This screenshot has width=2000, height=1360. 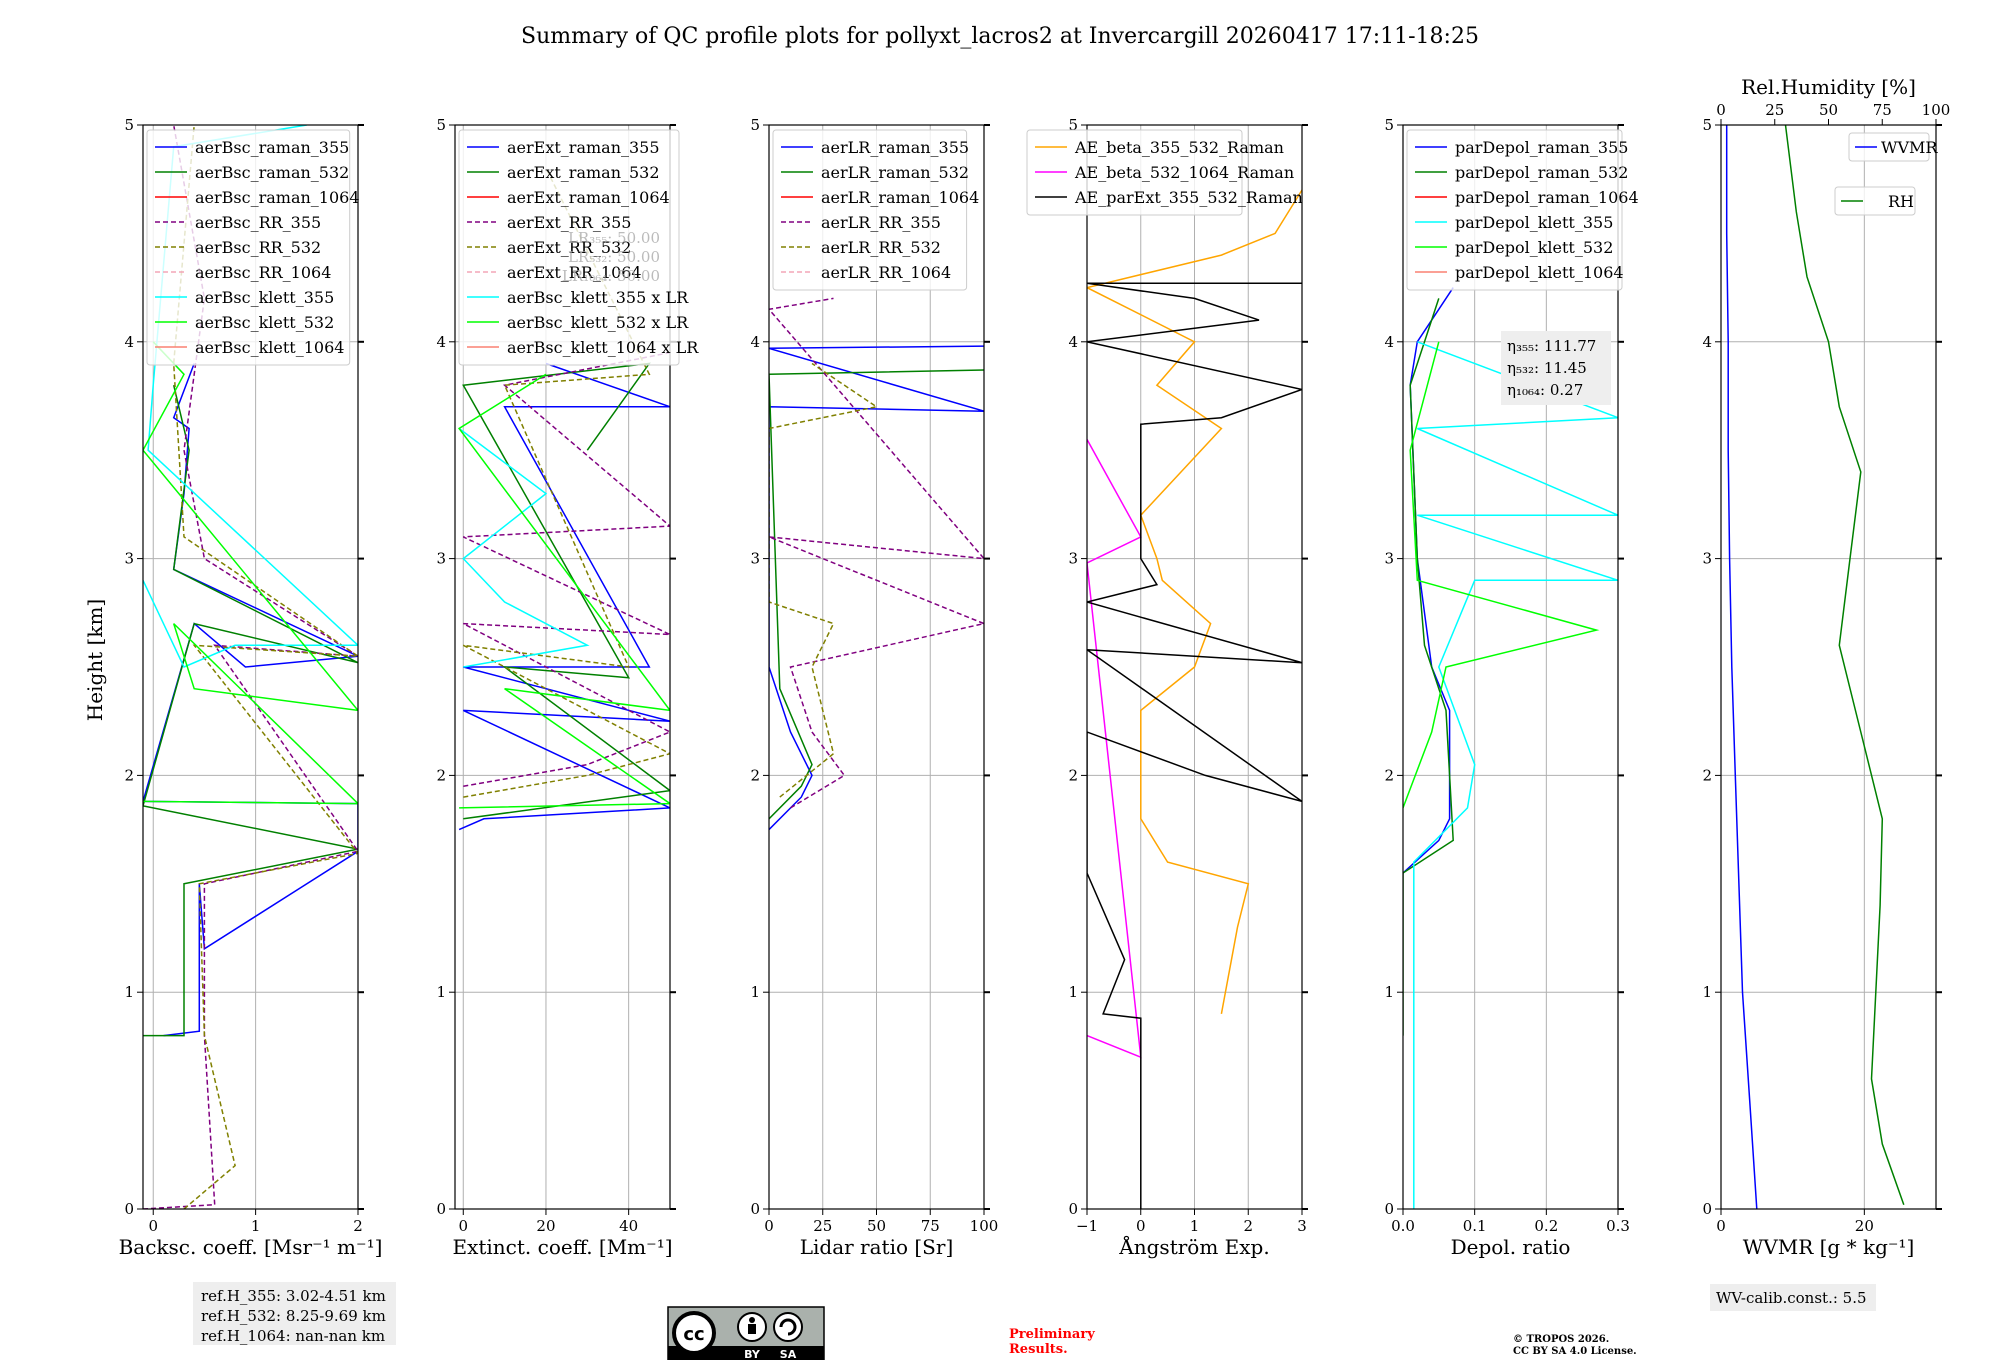 What do you see at coordinates (1909, 147) in the screenshot?
I see `legend-label: WVMR` at bounding box center [1909, 147].